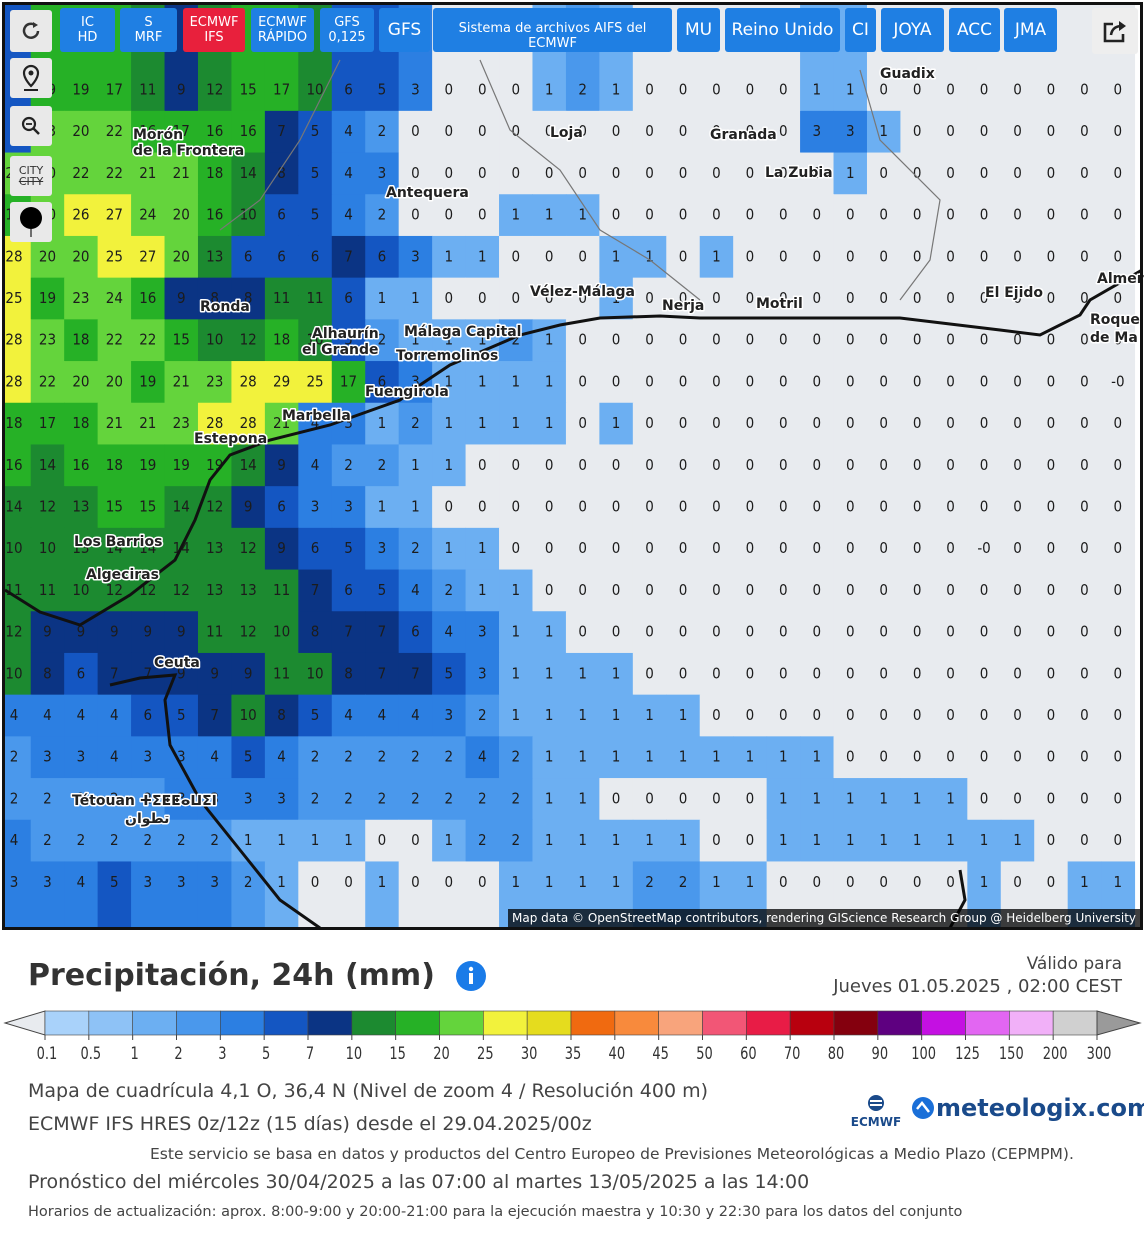 The width and height of the screenshot is (1144, 1240). What do you see at coordinates (31, 126) in the screenshot?
I see `zoom-button` at bounding box center [31, 126].